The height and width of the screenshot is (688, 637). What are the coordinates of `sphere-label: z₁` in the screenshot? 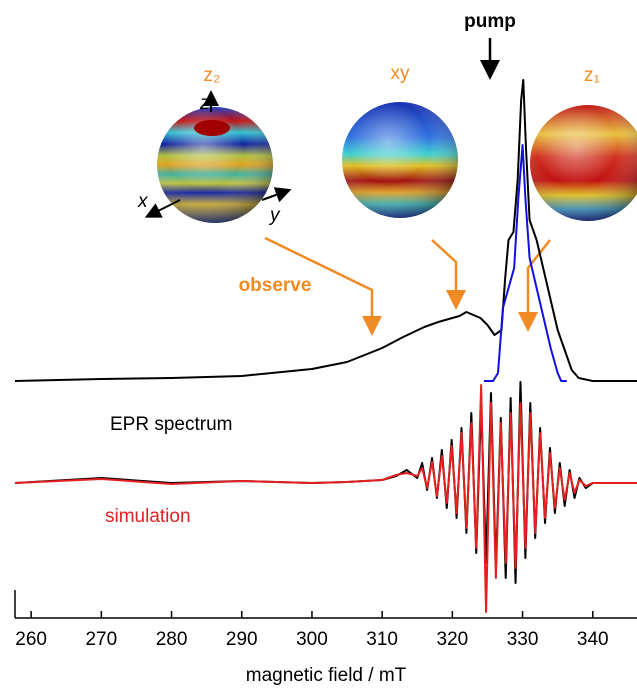 It's located at (592, 75).